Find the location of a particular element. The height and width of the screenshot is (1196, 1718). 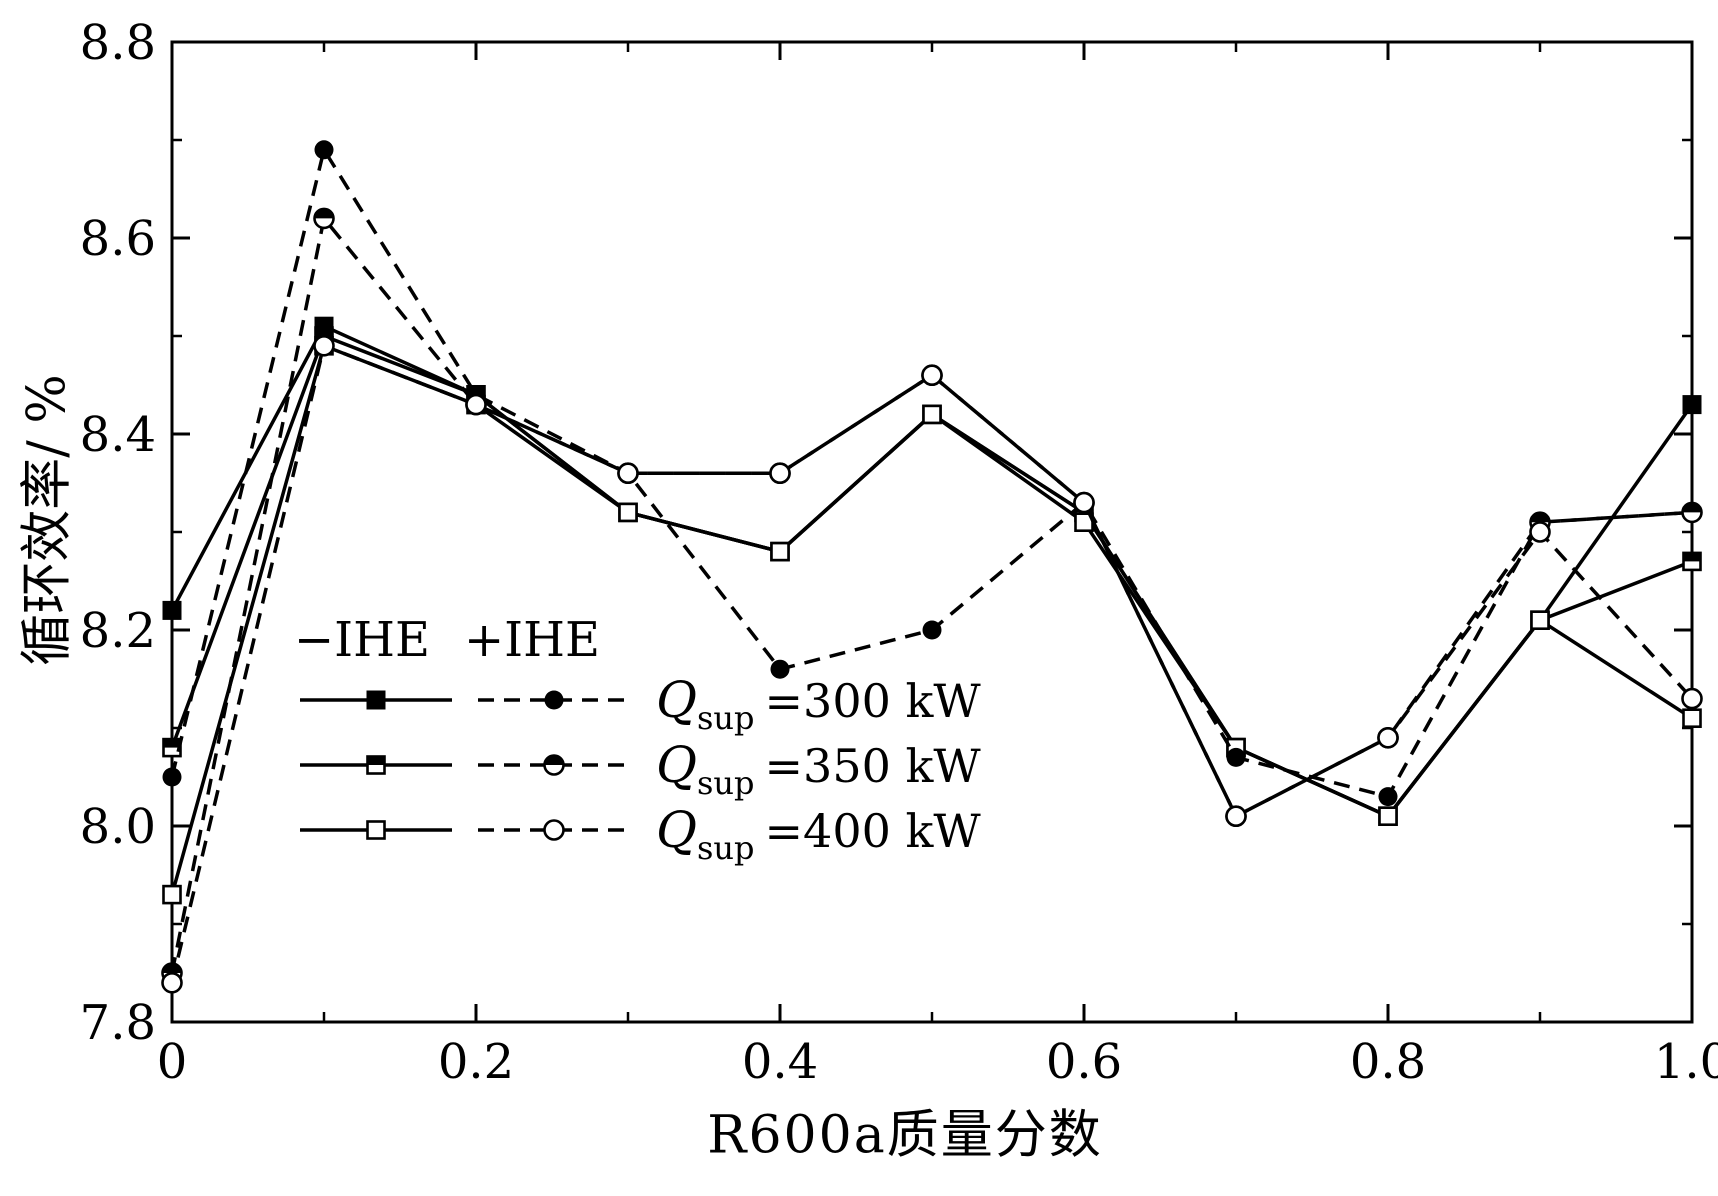

y-tick-label: 8.4 is located at coordinates (118, 435).